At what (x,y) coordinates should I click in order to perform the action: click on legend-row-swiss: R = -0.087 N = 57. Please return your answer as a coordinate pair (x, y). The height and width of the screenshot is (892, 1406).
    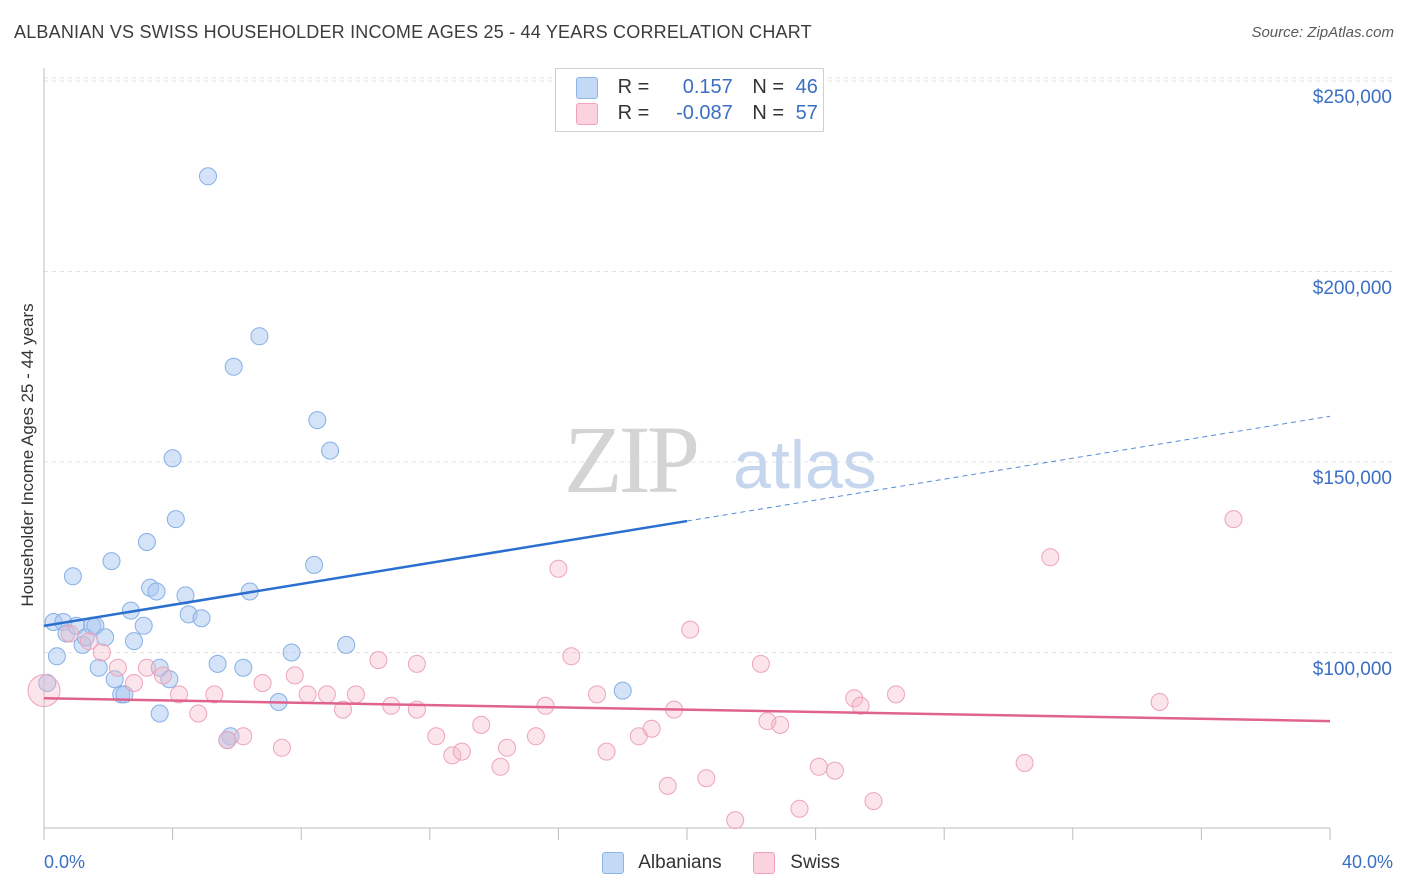
    Looking at the image, I should click on (697, 114).